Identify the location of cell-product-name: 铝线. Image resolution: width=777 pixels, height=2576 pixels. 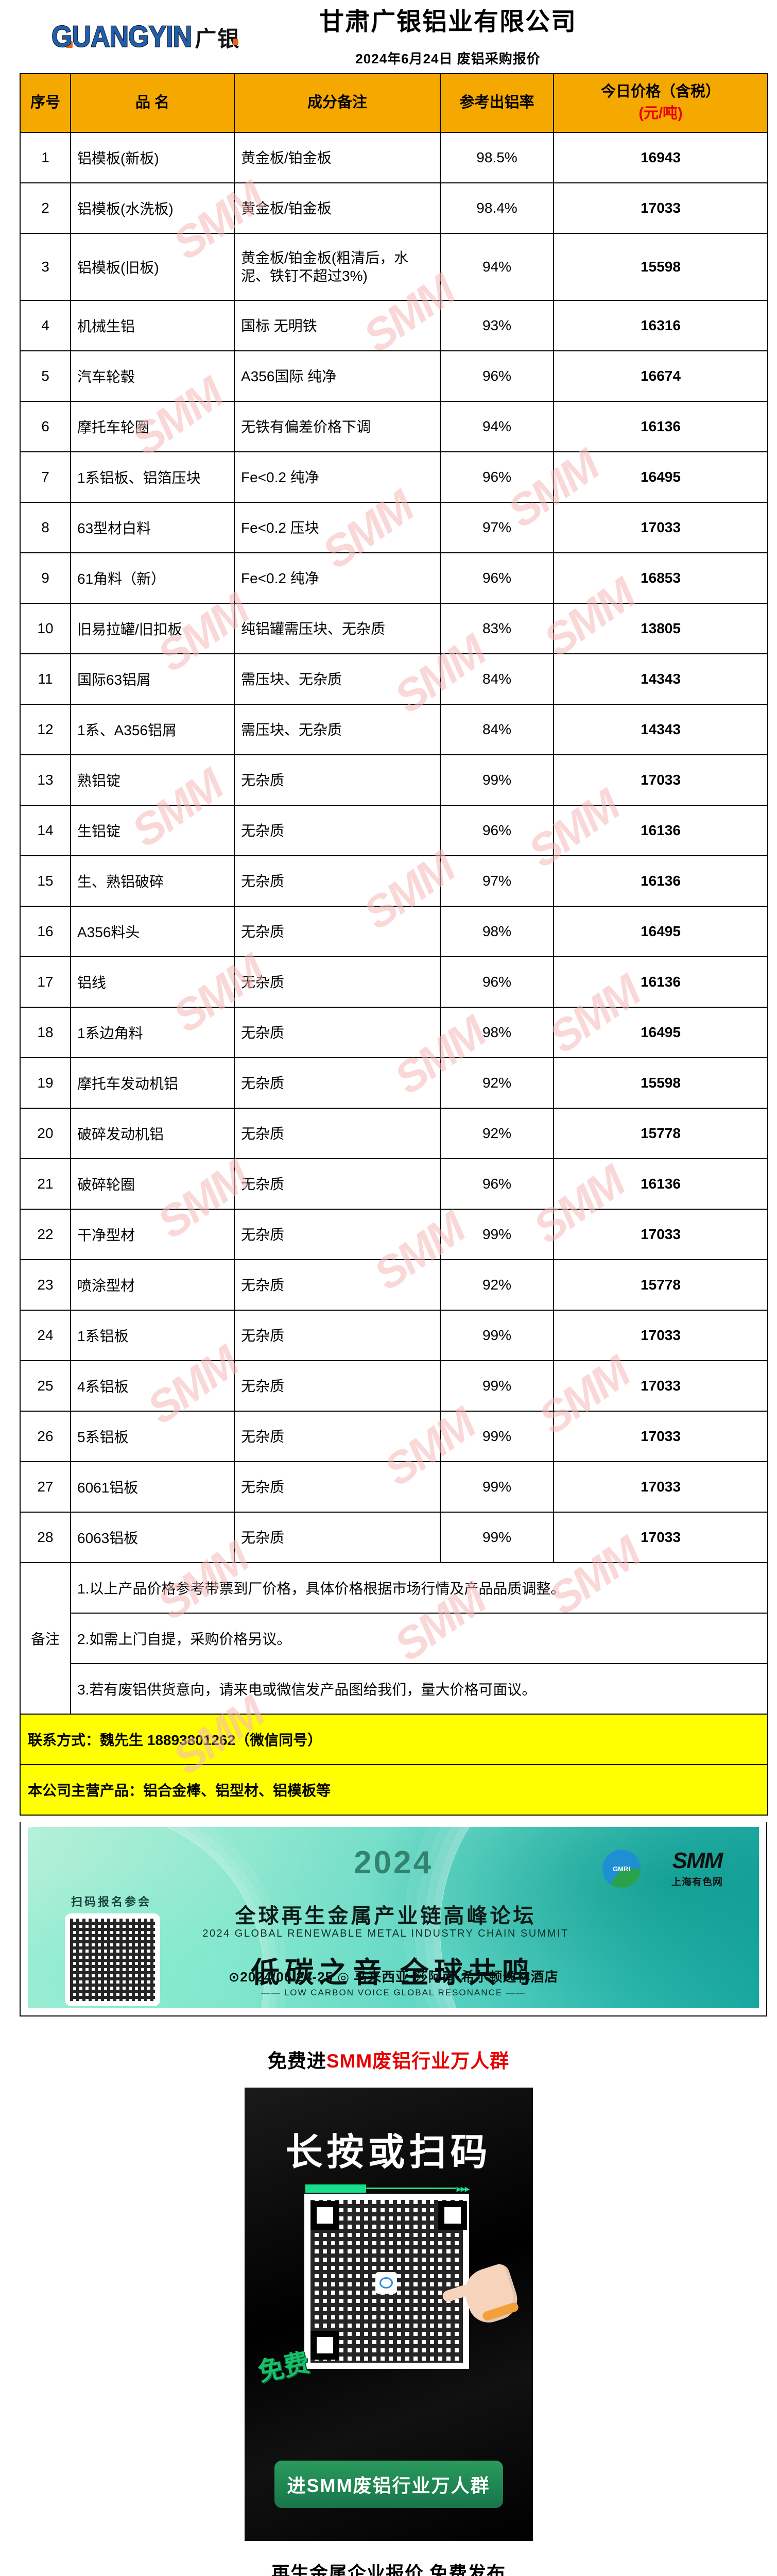
(152, 982).